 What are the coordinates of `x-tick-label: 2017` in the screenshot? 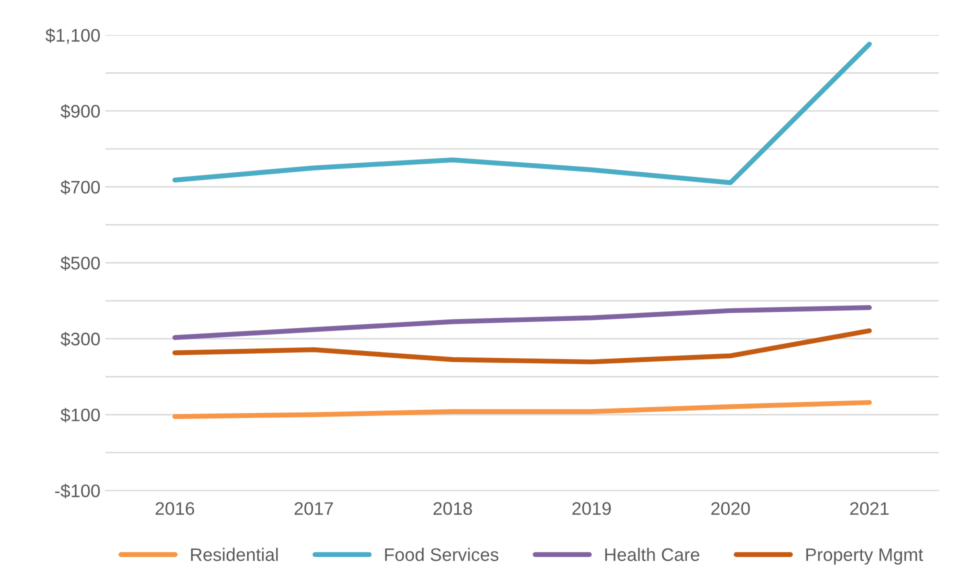 It's located at (313, 508).